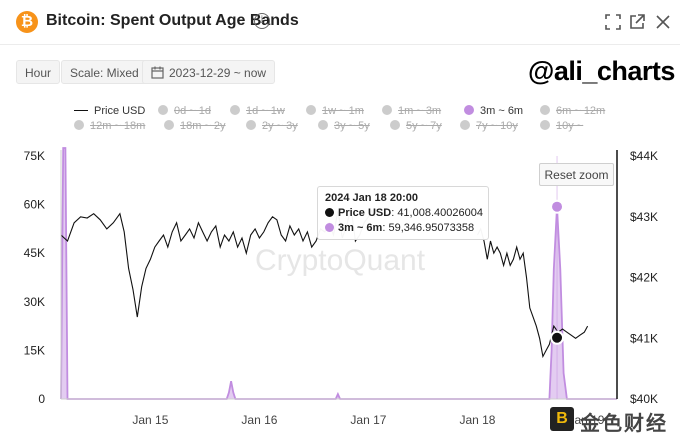 This screenshot has width=680, height=442. What do you see at coordinates (497, 126) in the screenshot?
I see `legend-label: 7y ~ 10y` at bounding box center [497, 126].